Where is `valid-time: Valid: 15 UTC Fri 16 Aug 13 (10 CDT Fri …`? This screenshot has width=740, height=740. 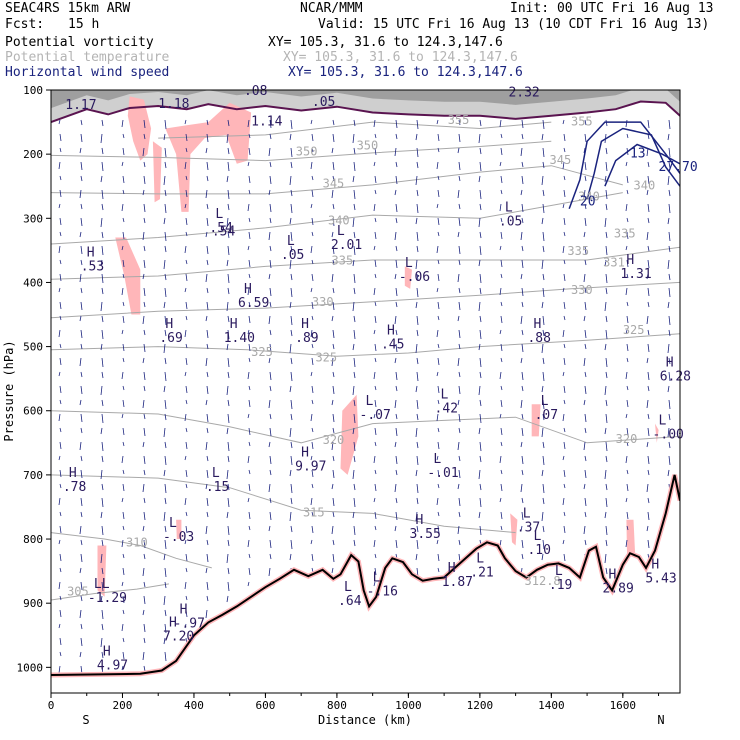 valid-time: Valid: 15 UTC Fri 16 Aug 13 (10 CDT Fri … is located at coordinates (514, 24).